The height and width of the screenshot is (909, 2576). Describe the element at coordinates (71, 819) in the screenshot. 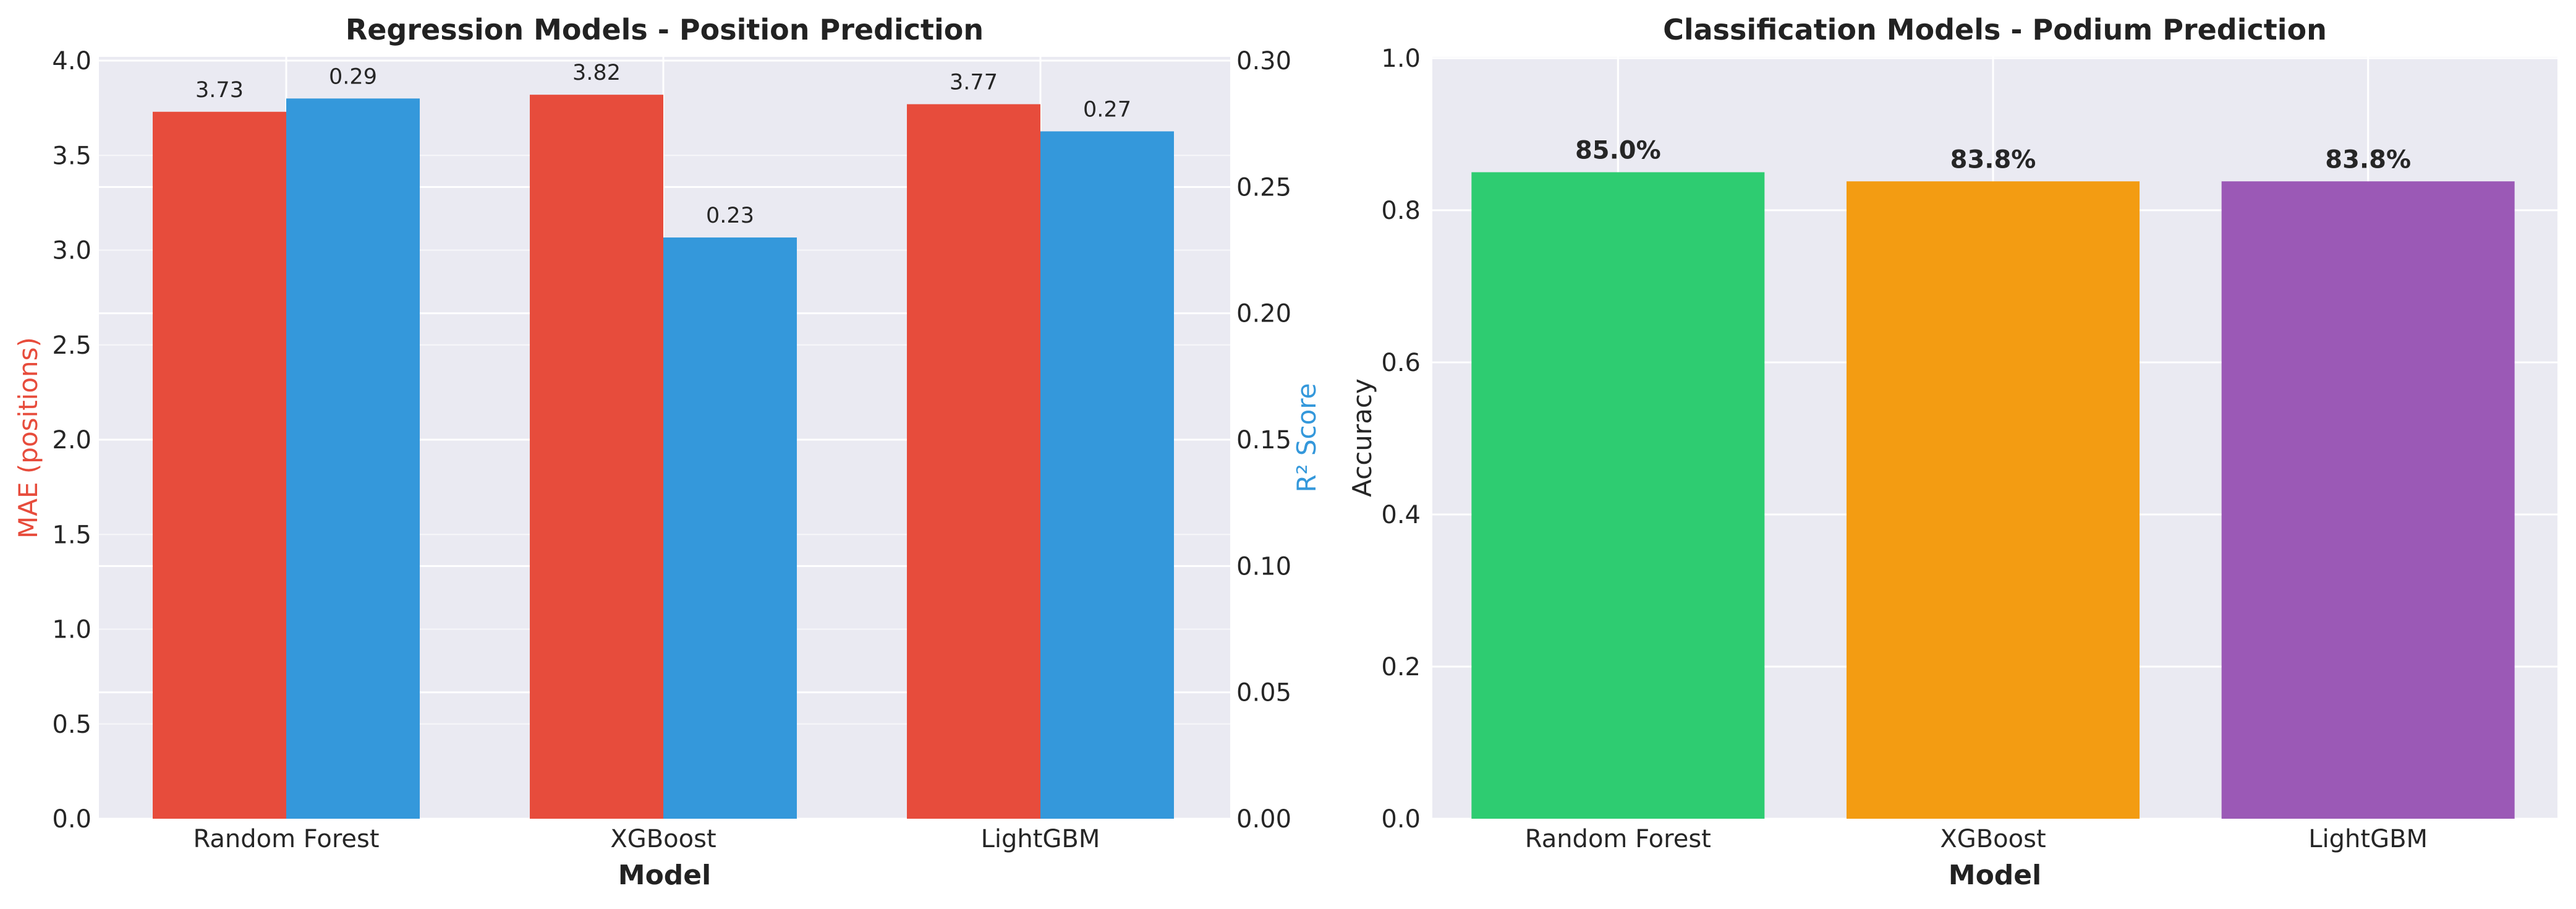

I see `regression-left-tick-label: 0.0` at that location.